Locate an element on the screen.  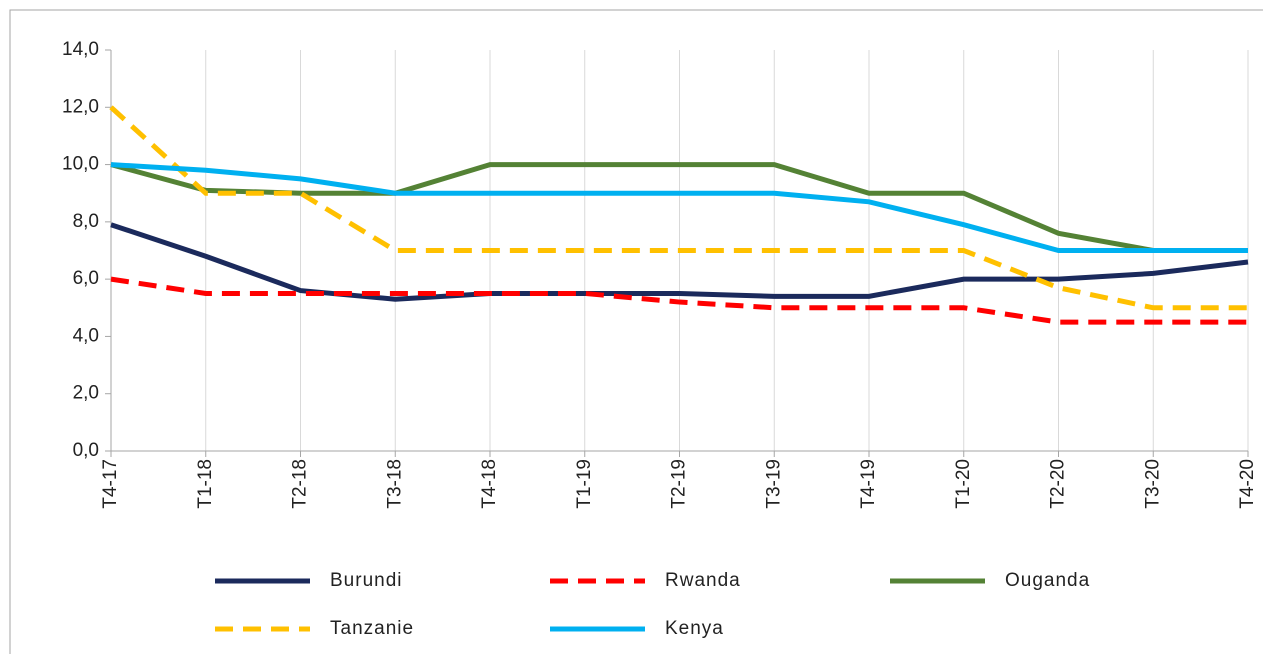
x-tick-label: T1-18 is located at coordinates (205, 484).